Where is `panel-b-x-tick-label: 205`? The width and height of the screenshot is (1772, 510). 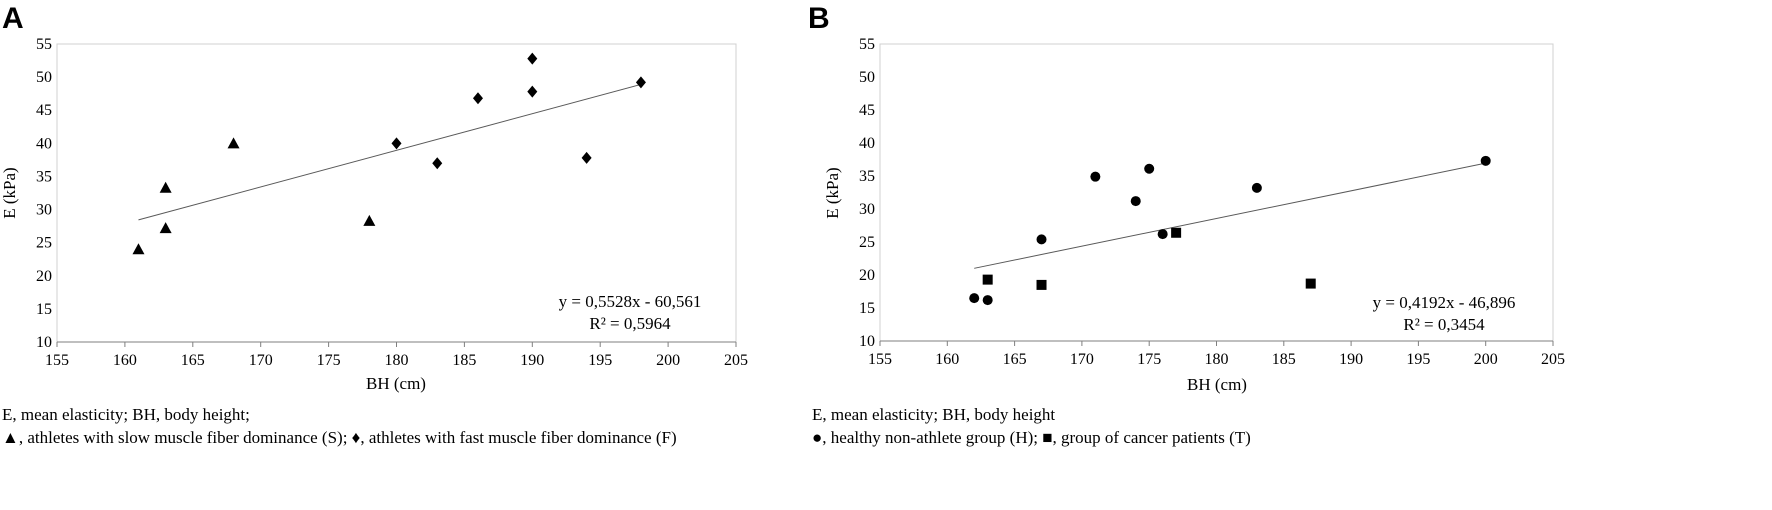 panel-b-x-tick-label: 205 is located at coordinates (1553, 359).